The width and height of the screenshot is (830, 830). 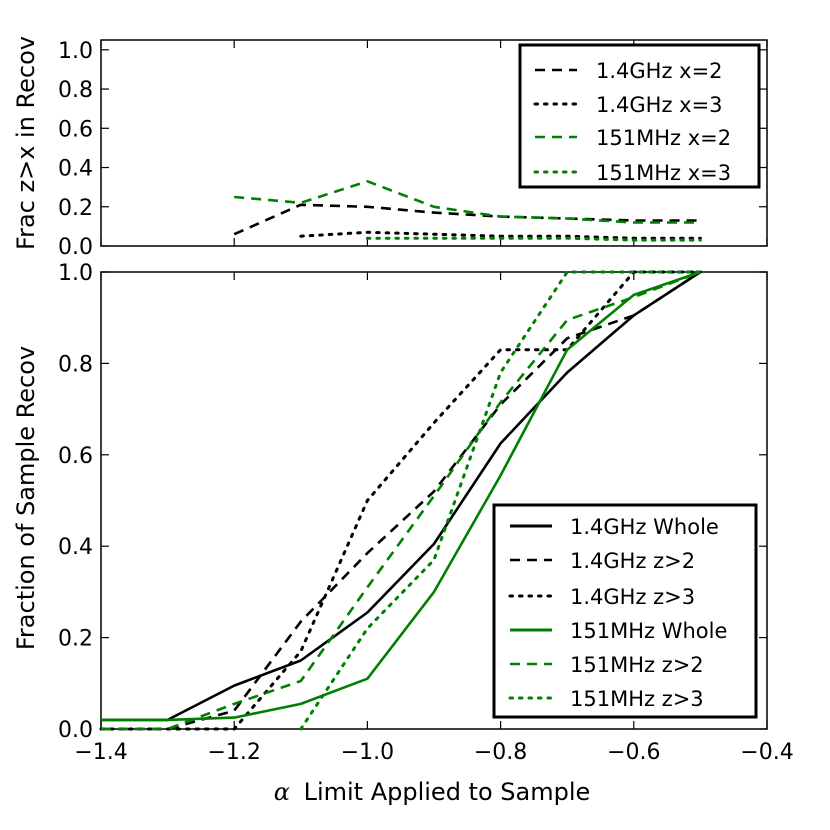 I want to click on y-tick-label-bottom-1: 0.2, so click(x=75, y=639).